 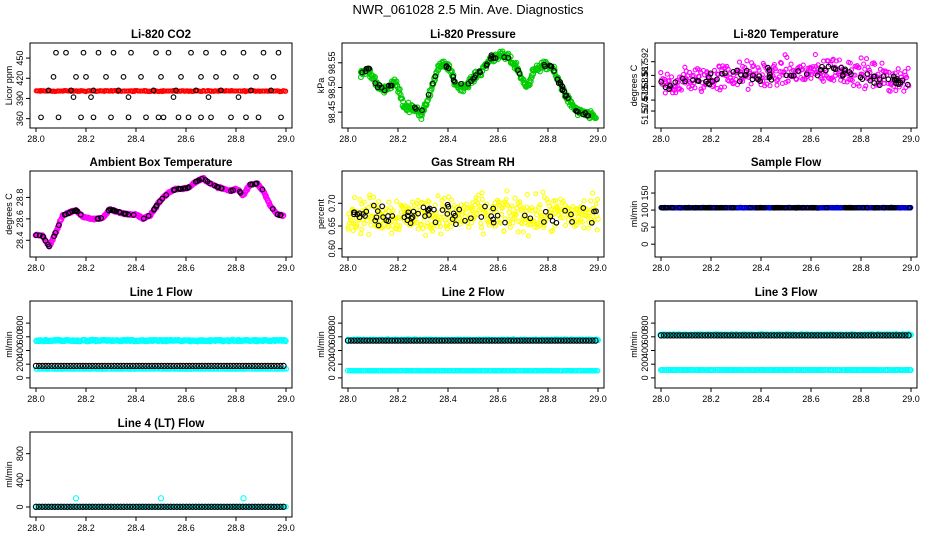 I want to click on data-points, so click(x=786, y=207).